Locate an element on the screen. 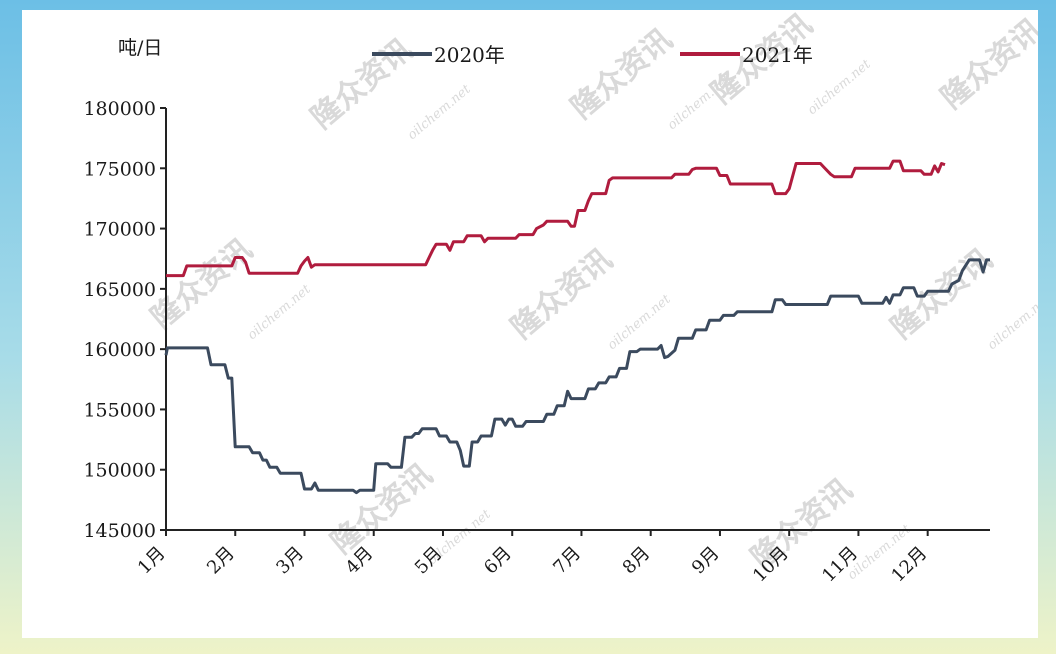 The width and height of the screenshot is (1056, 654). y-axis-label: 吨/日 is located at coordinates (140, 48).